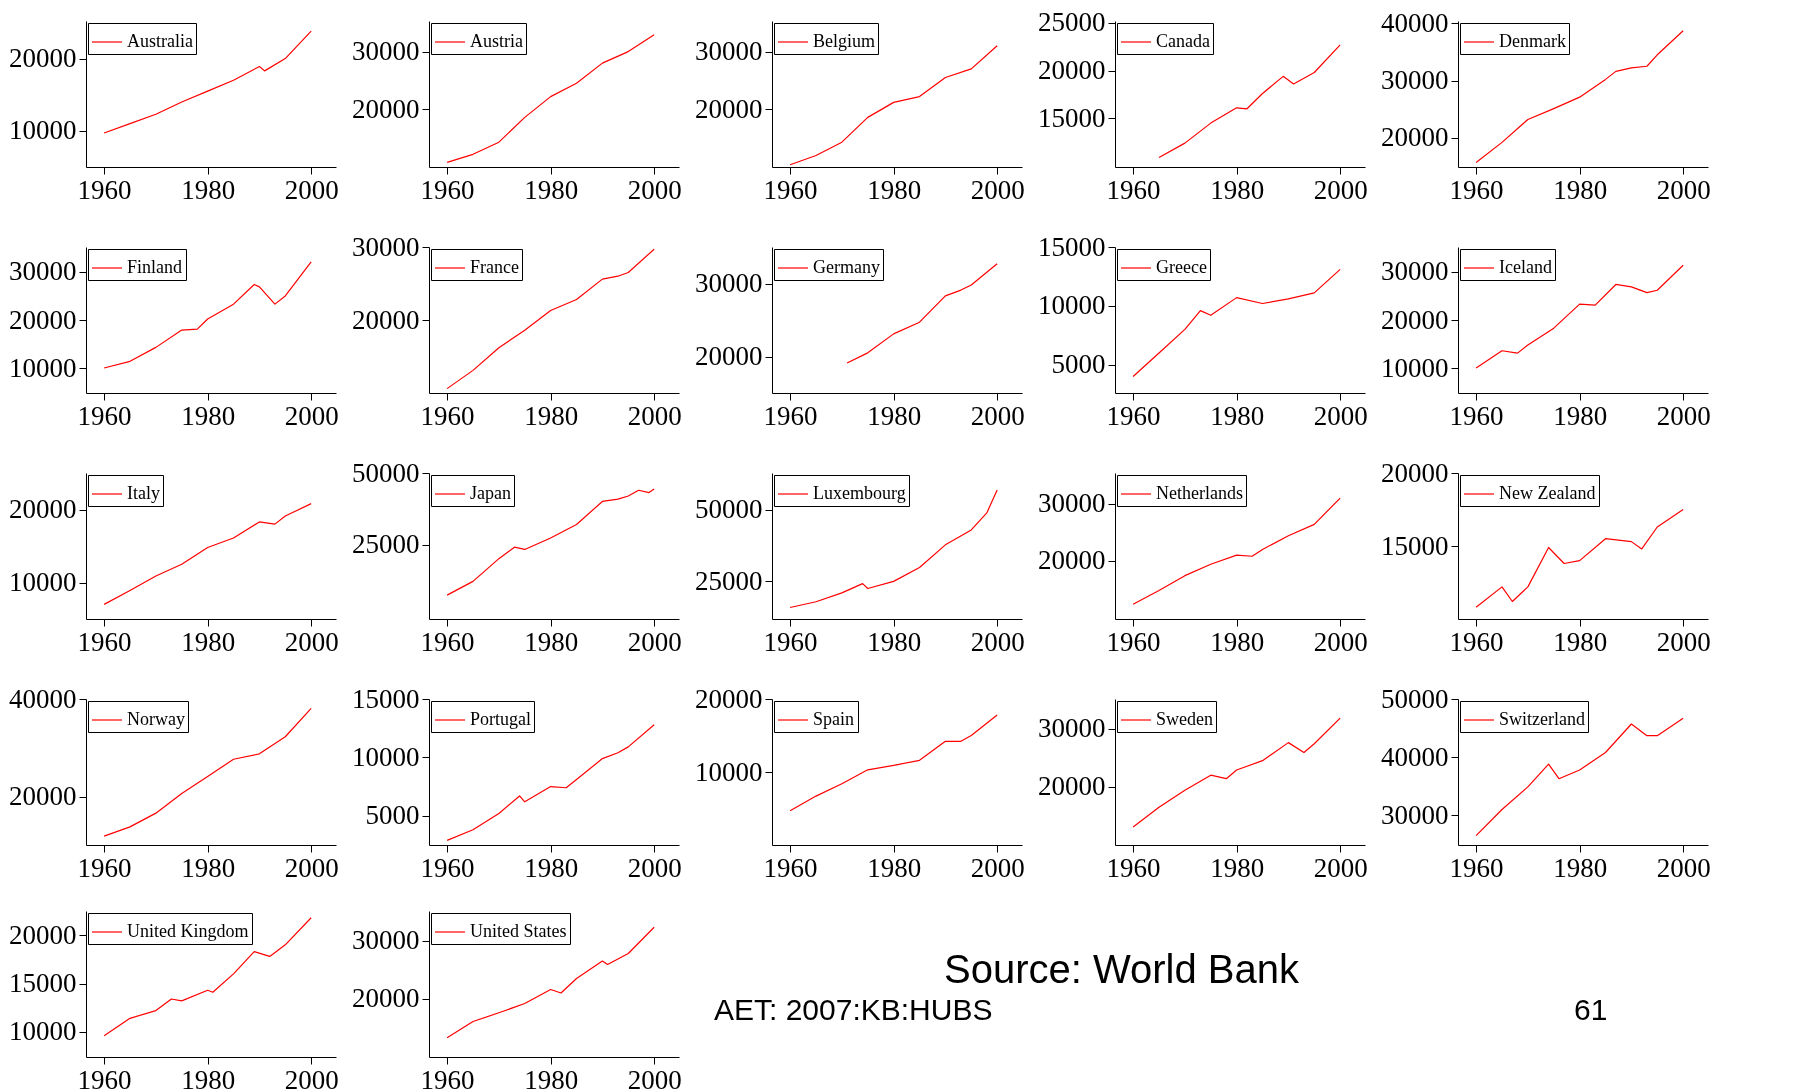 The width and height of the screenshot is (1814, 1091). What do you see at coordinates (853, 1009) in the screenshot?
I see `text: AET: 2007:KB:HUBS` at bounding box center [853, 1009].